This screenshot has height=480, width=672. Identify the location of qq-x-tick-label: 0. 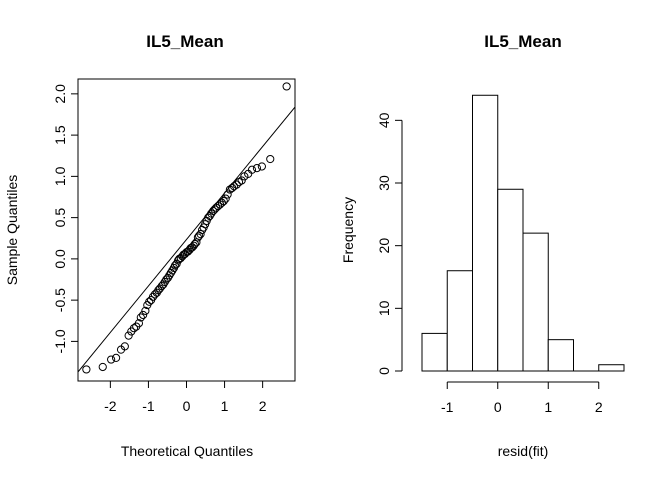
(187, 406).